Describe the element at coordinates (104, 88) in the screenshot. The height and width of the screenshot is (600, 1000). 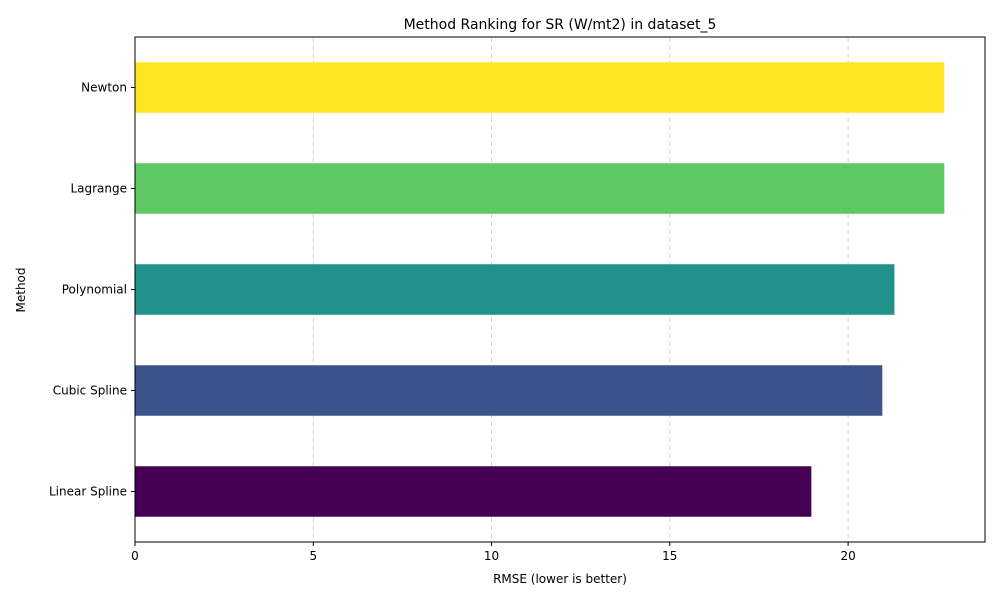
I see `y-tick-label: Newton` at that location.